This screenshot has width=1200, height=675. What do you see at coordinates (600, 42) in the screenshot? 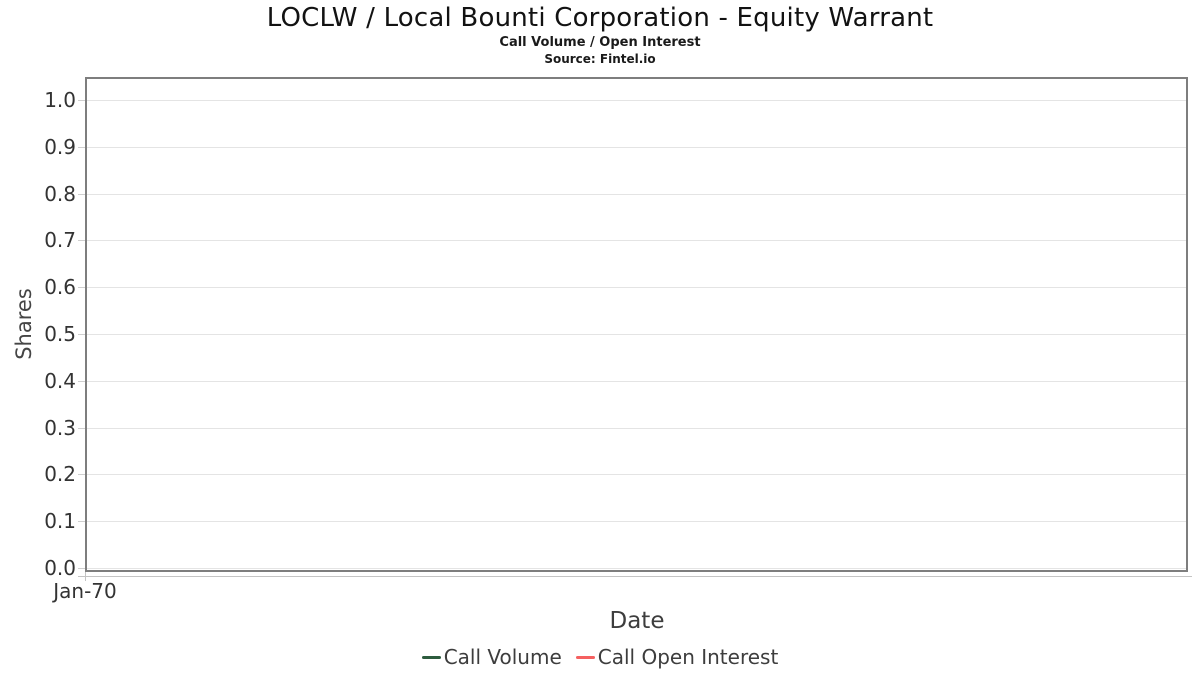
I see `chart-subtitle: Call Volume / Open Interest` at bounding box center [600, 42].